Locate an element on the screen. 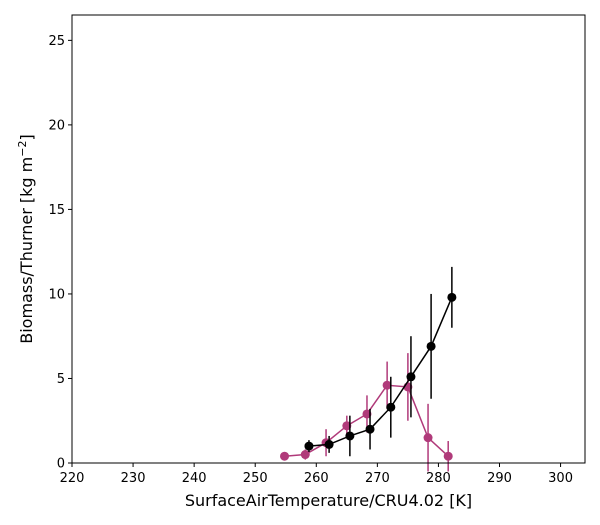  x-tick-label: 260 is located at coordinates (316, 478).